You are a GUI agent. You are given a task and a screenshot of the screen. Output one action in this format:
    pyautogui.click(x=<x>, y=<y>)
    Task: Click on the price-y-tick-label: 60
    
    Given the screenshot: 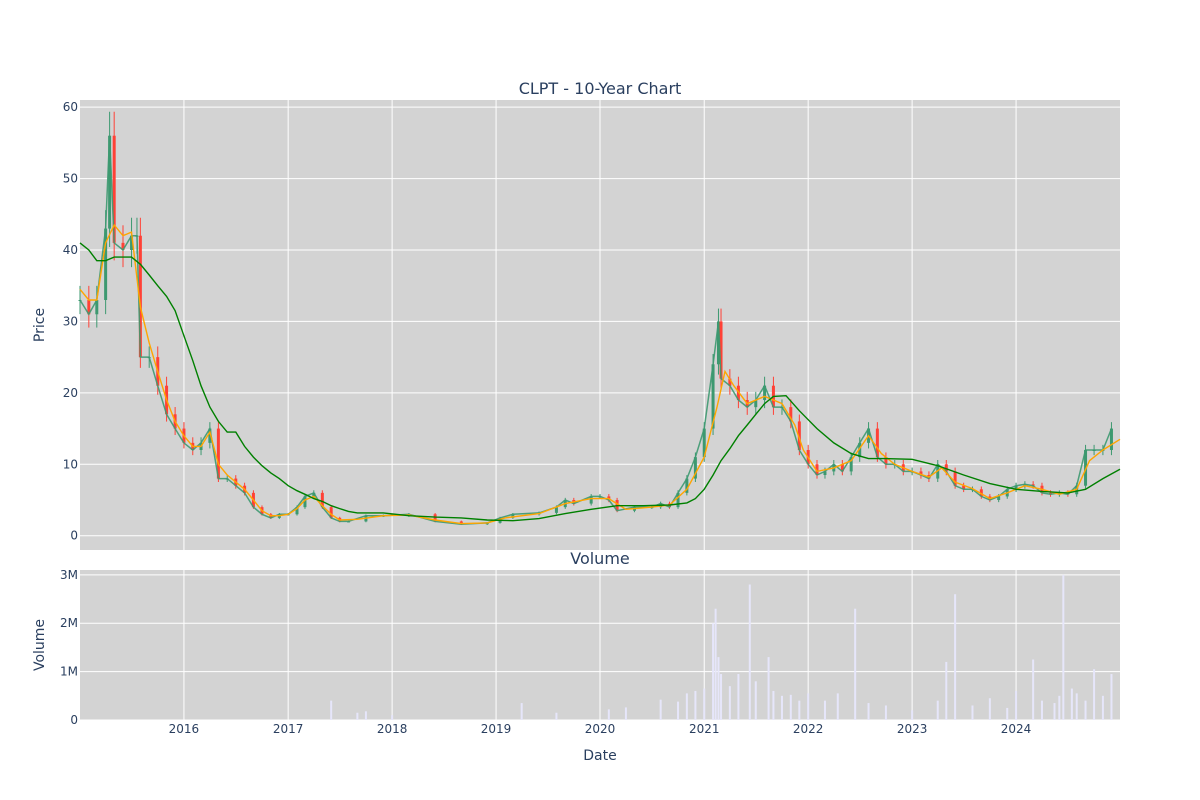 What is the action you would take?
    pyautogui.click(x=70, y=107)
    